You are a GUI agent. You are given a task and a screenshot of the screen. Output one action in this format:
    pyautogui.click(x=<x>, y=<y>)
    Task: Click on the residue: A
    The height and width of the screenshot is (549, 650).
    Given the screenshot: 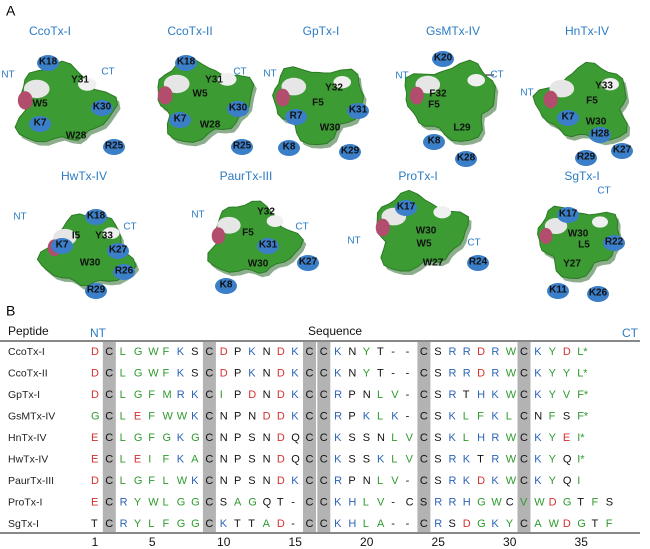 What is the action you would take?
    pyautogui.click(x=195, y=459)
    